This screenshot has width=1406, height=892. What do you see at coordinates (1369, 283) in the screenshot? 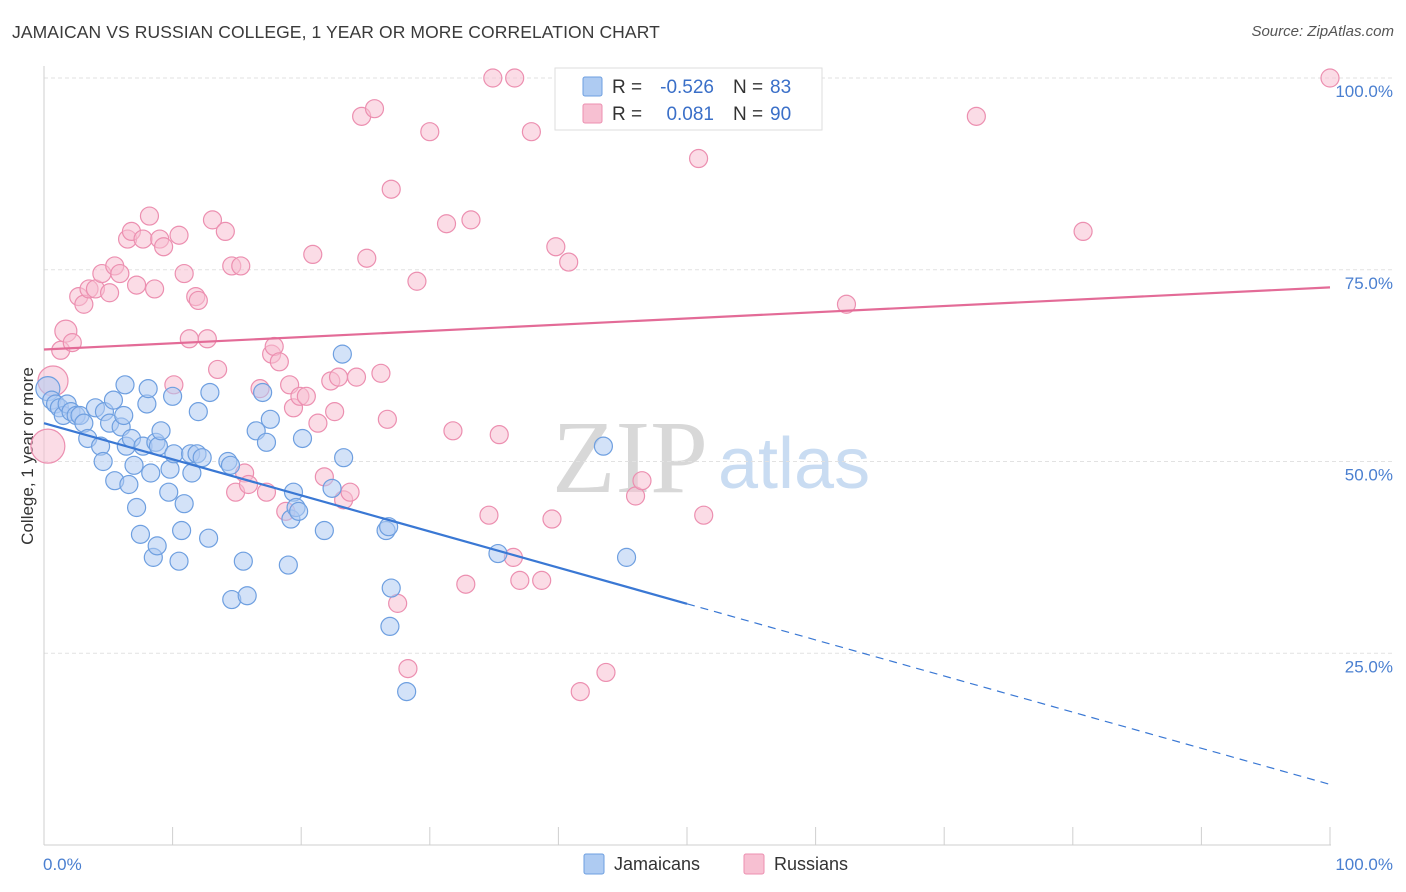
I see `y-tick-label-2: 75.0%` at bounding box center [1369, 283].